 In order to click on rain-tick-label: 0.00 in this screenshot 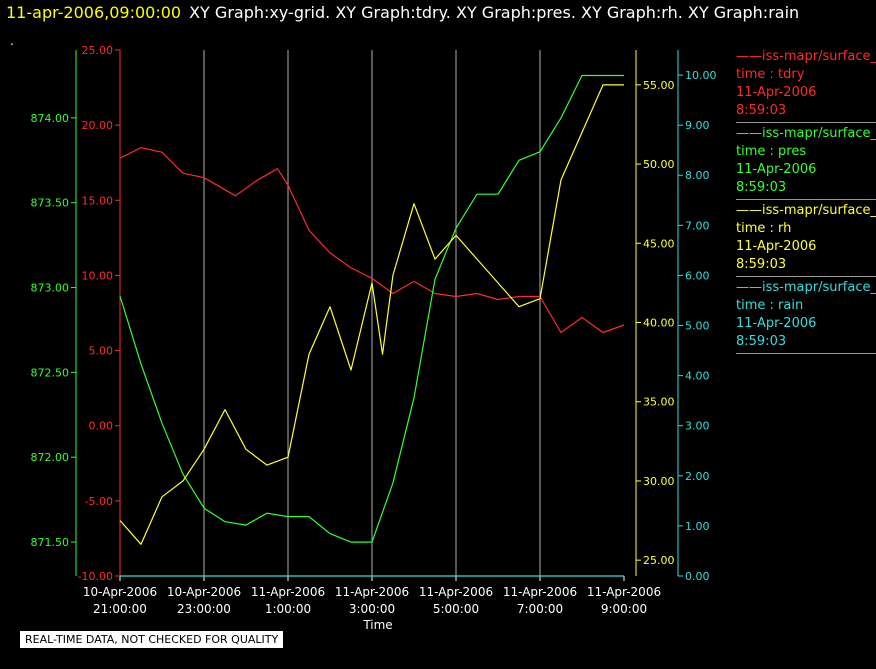, I will do `click(697, 576)`.